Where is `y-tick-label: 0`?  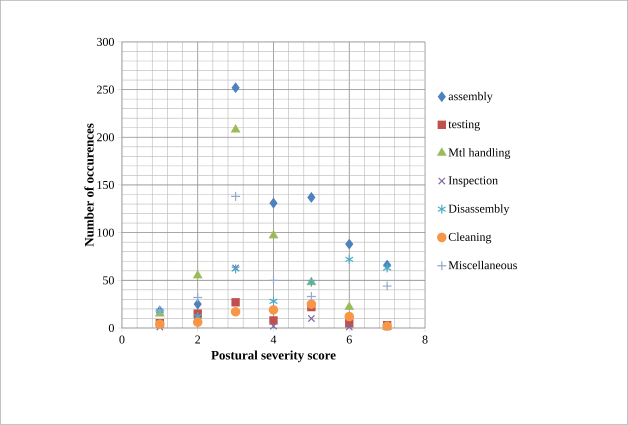 y-tick-label: 0 is located at coordinates (111, 328).